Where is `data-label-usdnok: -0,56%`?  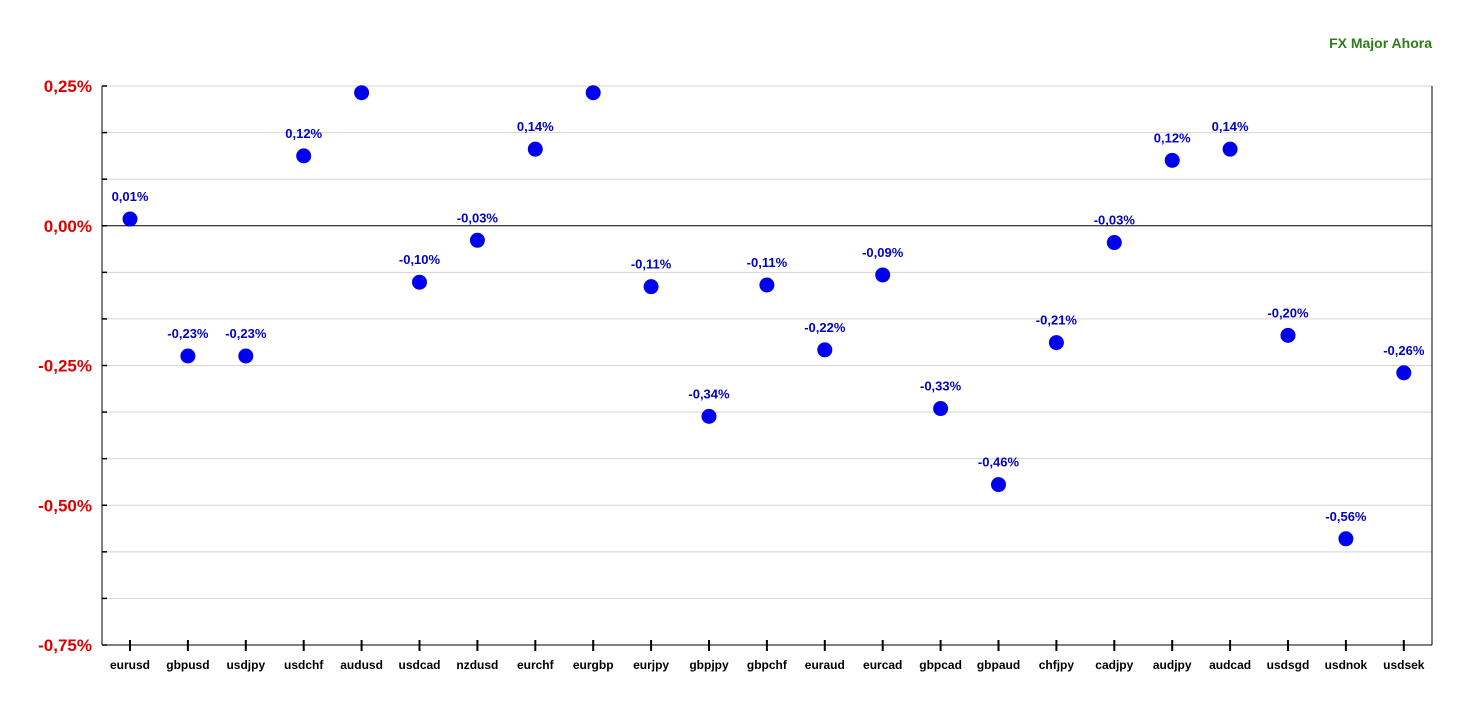
data-label-usdnok: -0,56% is located at coordinates (1346, 516).